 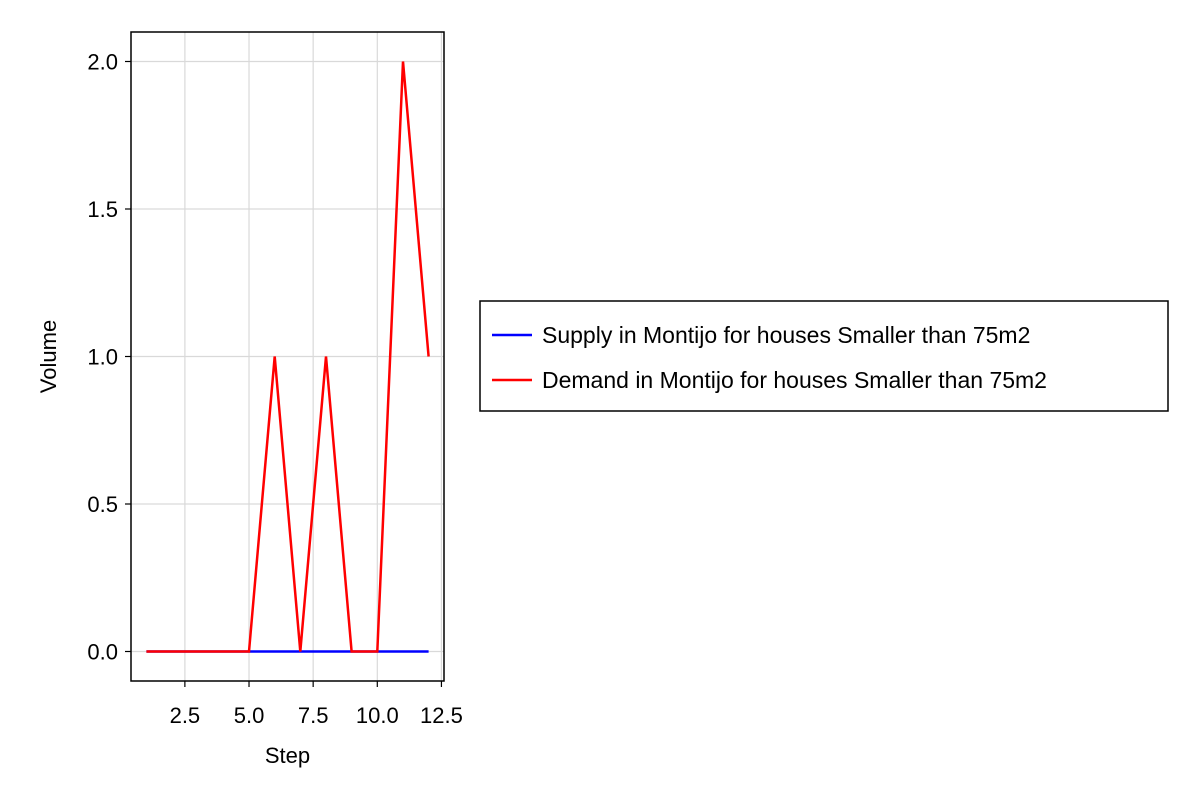 I want to click on y-tick-label: 1.5, so click(x=102, y=209).